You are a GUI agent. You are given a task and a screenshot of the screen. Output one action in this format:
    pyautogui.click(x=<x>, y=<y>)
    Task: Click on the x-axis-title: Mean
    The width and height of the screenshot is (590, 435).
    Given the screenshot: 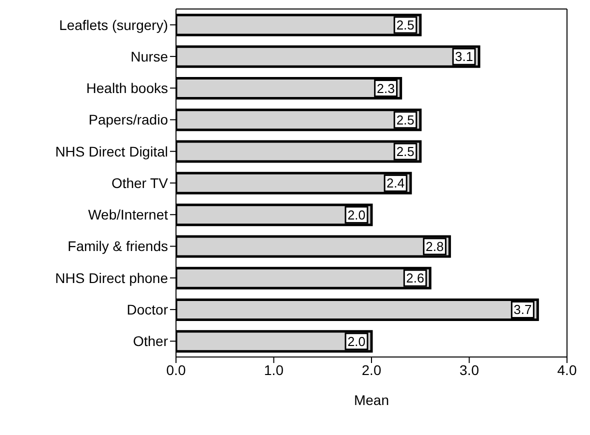 What is the action you would take?
    pyautogui.click(x=372, y=400)
    